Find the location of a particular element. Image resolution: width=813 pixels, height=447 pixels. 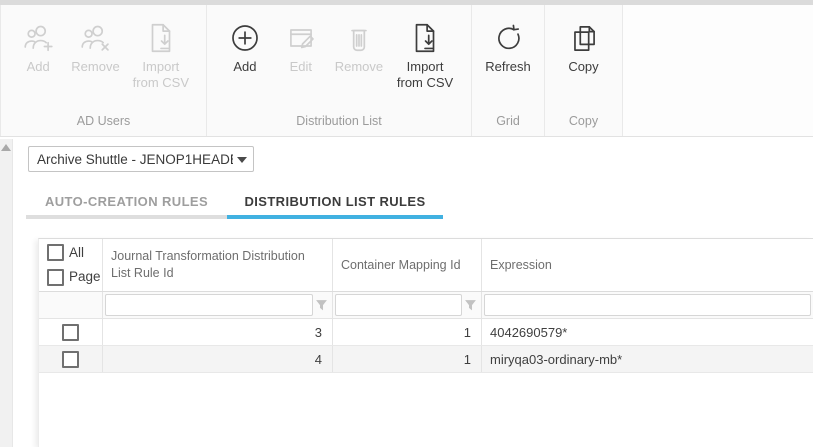

distribution-list-remove-button: Remove is located at coordinates (359, 48).